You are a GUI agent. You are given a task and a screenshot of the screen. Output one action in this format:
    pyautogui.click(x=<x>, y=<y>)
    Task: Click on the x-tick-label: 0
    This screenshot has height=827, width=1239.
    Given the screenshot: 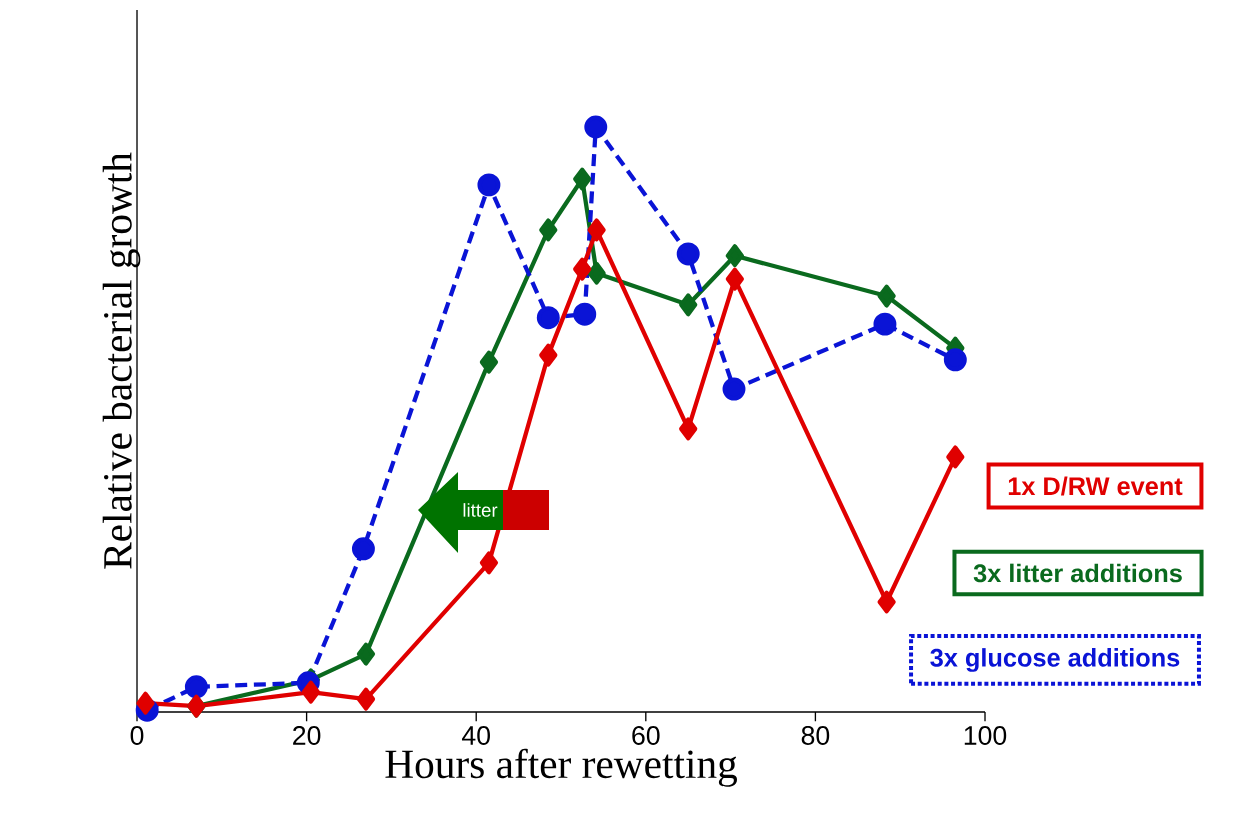 What is the action you would take?
    pyautogui.click(x=137, y=735)
    